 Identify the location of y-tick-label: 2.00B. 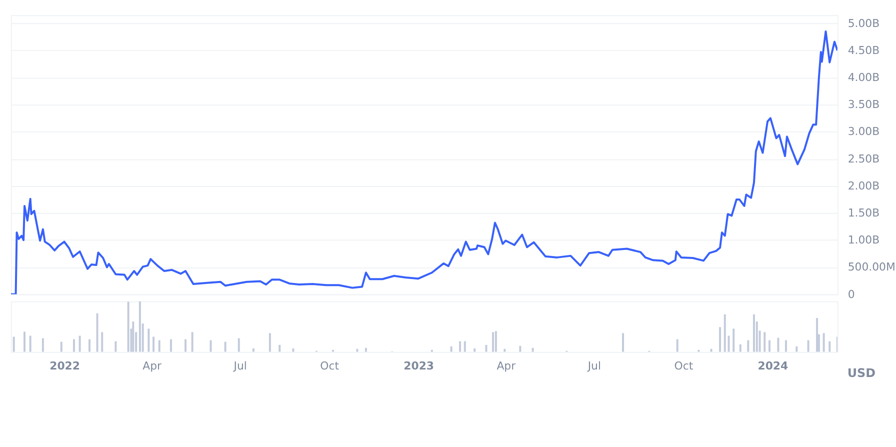
(864, 185).